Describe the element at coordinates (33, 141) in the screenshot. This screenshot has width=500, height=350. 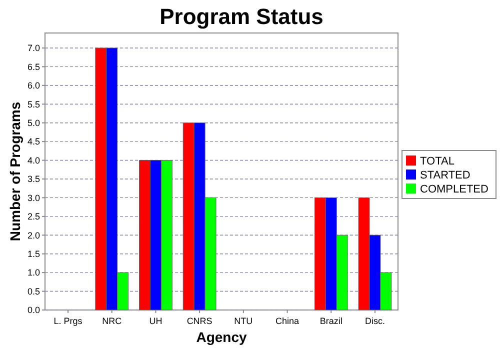
I see `y-tick-label: 4.5` at that location.